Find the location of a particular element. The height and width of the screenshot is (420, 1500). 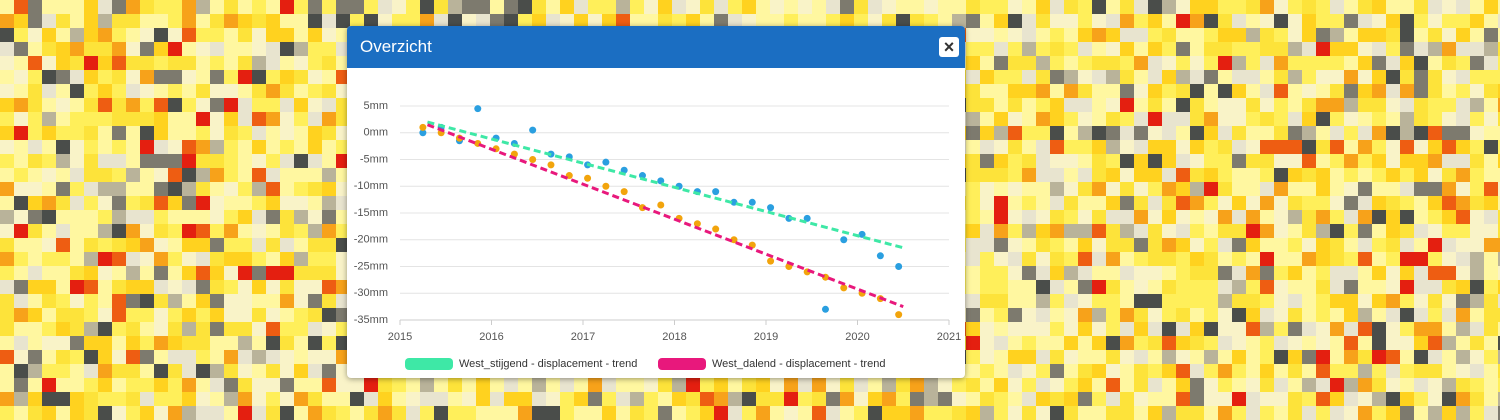

popup-header: Overzicht × is located at coordinates (656, 47).